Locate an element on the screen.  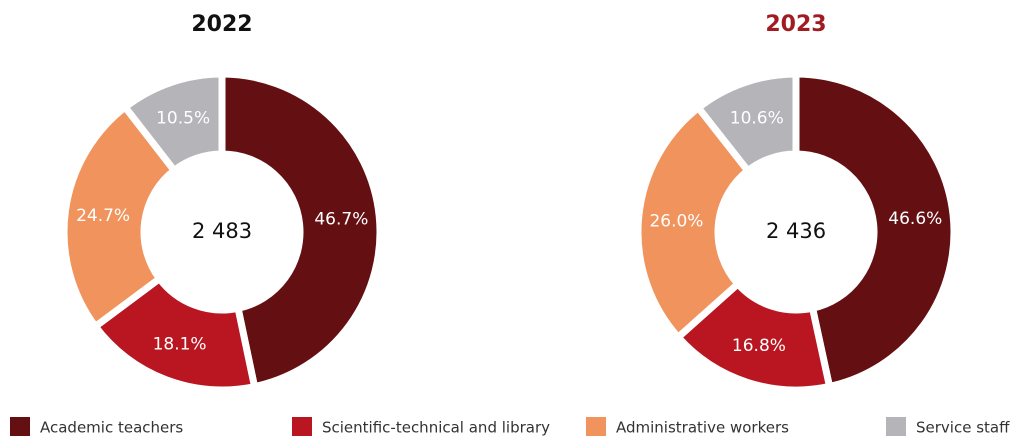
slice-label: 10.6% is located at coordinates (757, 119).